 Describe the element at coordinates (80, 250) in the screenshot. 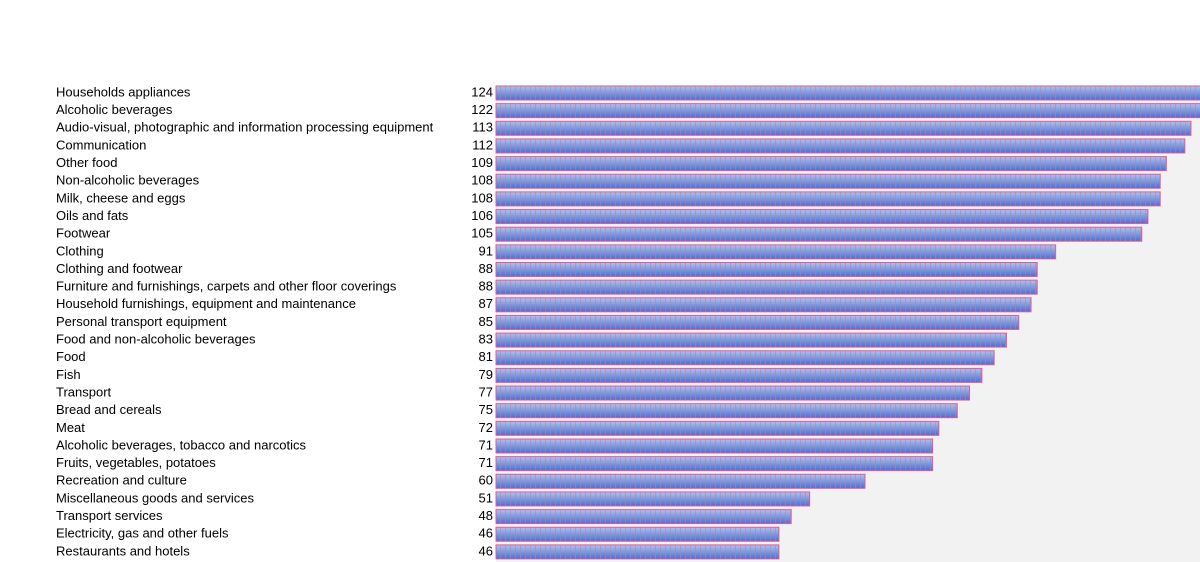

I see `category-label: Clothing` at that location.